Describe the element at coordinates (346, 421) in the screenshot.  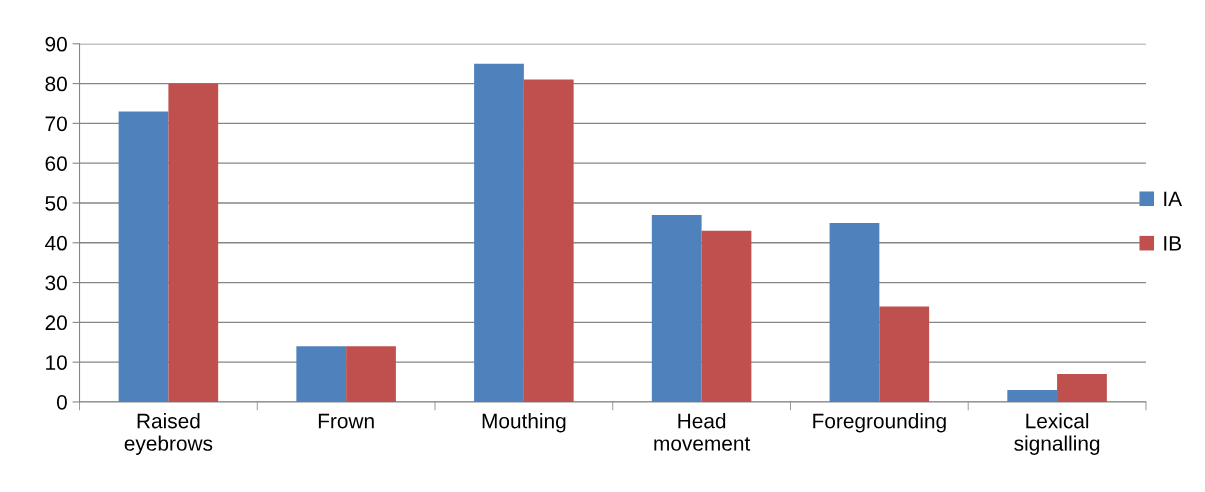
I see `x-tick-label: Frown` at that location.